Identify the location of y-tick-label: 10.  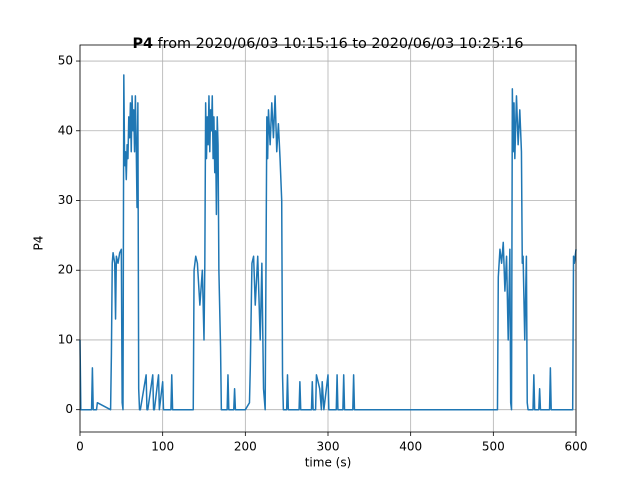
(65, 339).